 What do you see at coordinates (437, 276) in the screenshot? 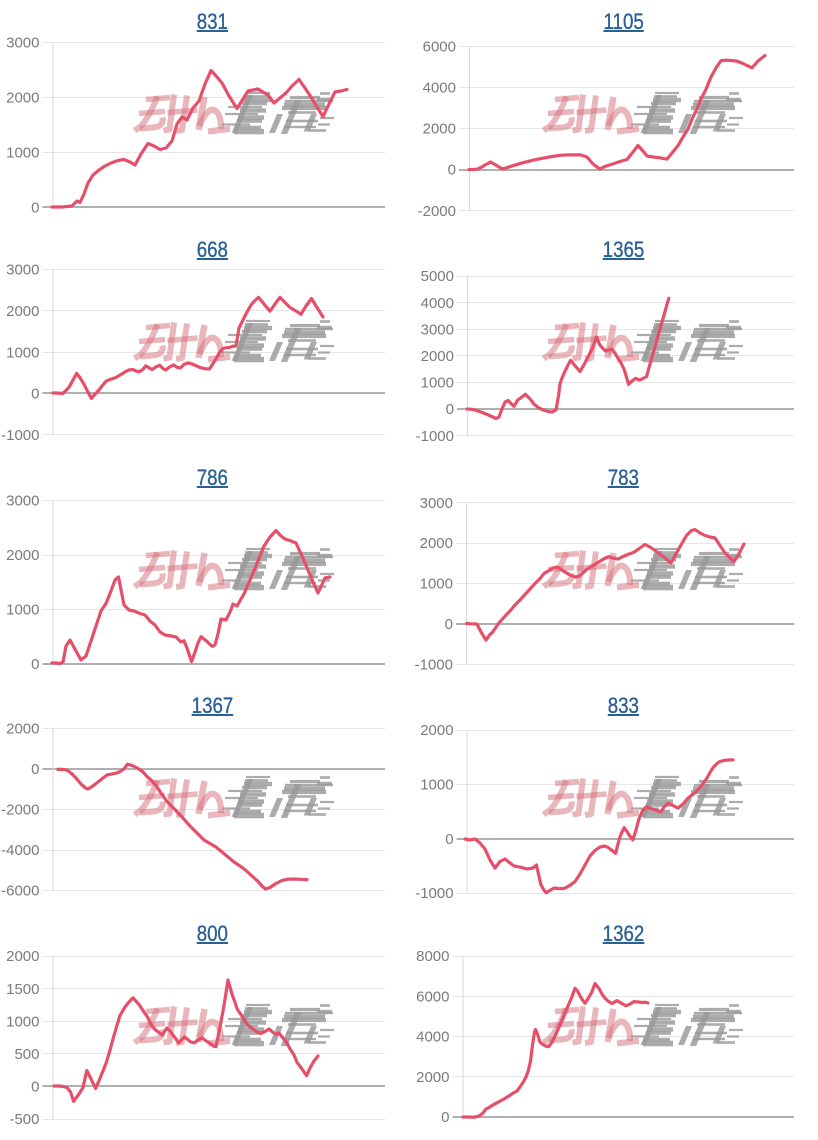
I see `svg-text: 5000` at bounding box center [437, 276].